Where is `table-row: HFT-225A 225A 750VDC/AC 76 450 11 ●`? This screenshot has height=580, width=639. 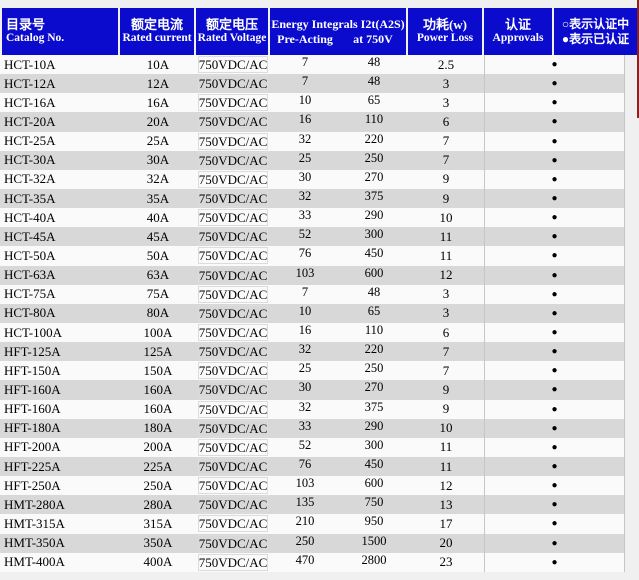
table-row: HFT-225A 225A 750VDC/AC 76 450 11 ● is located at coordinates (312, 466).